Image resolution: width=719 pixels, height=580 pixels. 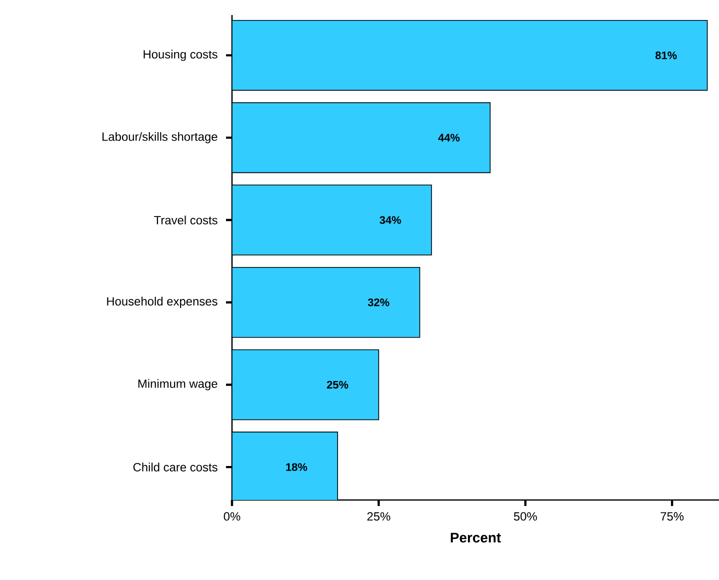 I want to click on x-tick-label: 25%, so click(x=378, y=516).